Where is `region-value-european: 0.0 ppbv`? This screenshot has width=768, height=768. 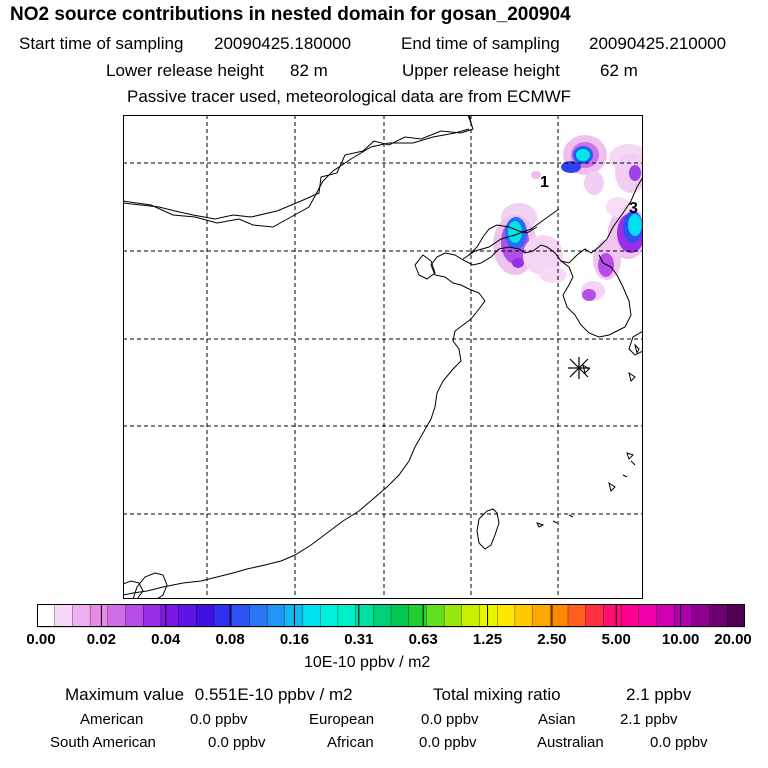 region-value-european: 0.0 ppbv is located at coordinates (450, 719).